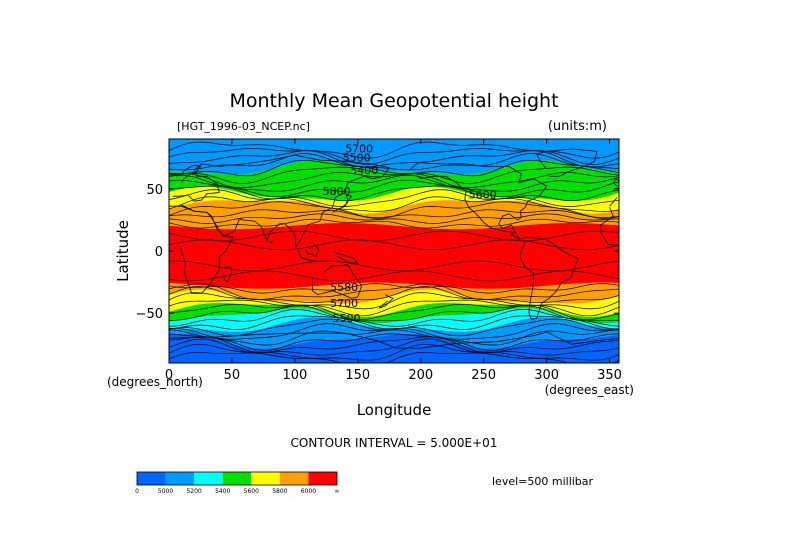  Describe the element at coordinates (357, 375) in the screenshot. I see `x-tick-label: 150` at that location.